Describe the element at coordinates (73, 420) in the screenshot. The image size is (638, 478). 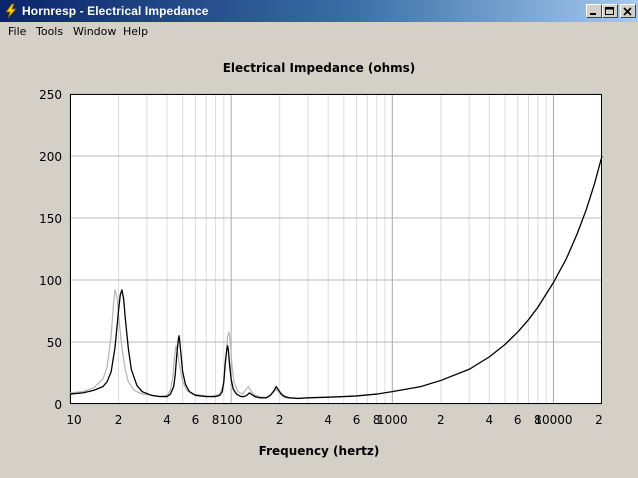
I see `x-tick-label: 10` at that location.